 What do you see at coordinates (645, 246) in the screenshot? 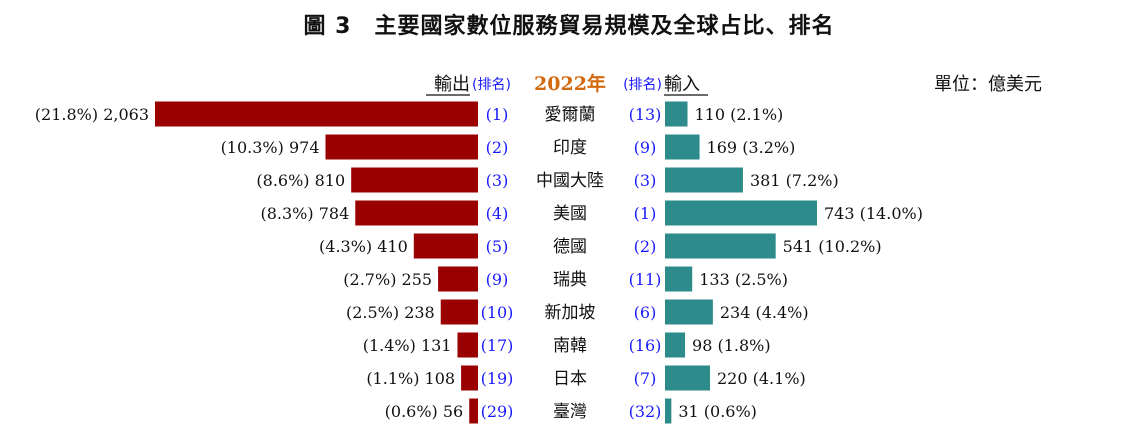
I see `import-rank-label: (2)` at bounding box center [645, 246].